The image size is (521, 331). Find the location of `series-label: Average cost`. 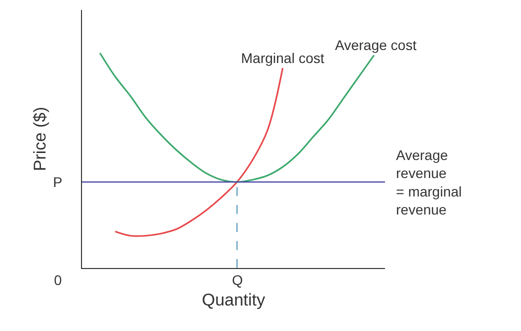

series-label: Average cost is located at coordinates (376, 45).